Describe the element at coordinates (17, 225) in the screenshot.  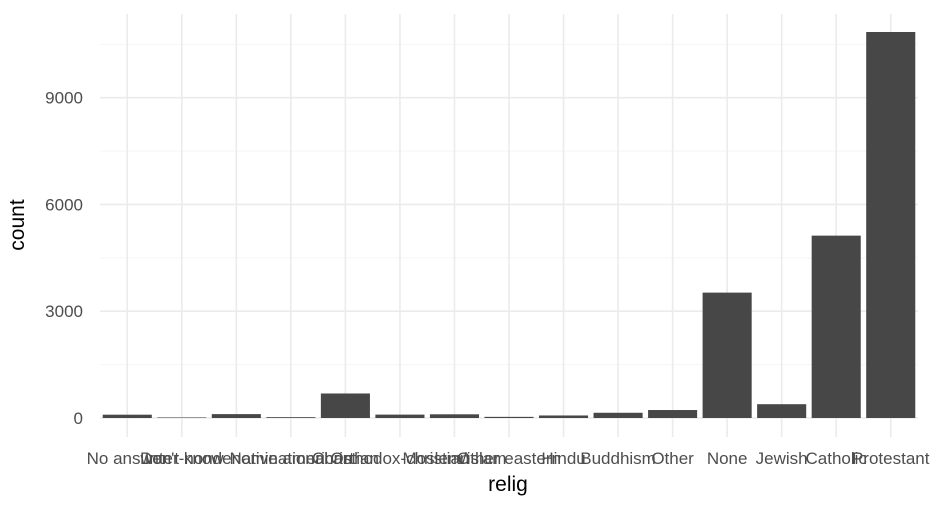
I see `y-axis-title: count` at that location.